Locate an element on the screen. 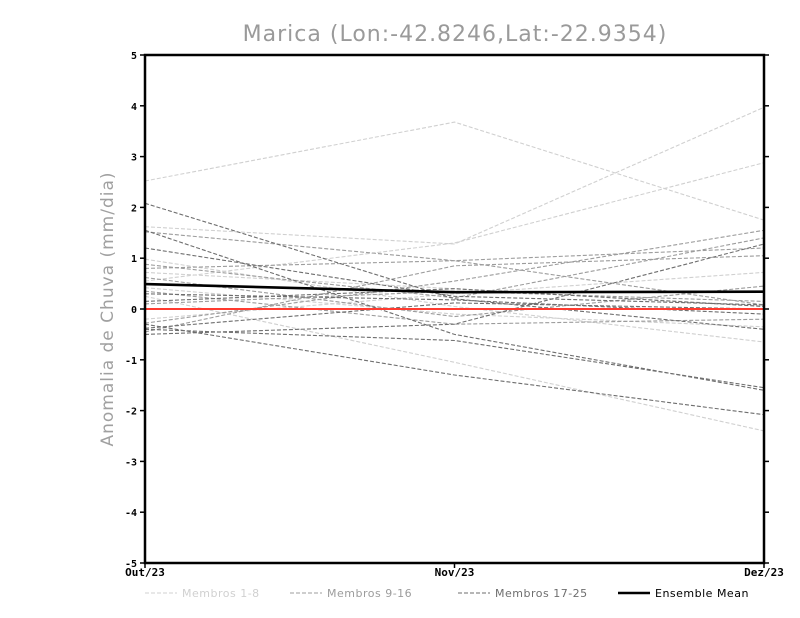 This screenshot has width=800, height=618. series-line-m6 is located at coordinates (454, 295).